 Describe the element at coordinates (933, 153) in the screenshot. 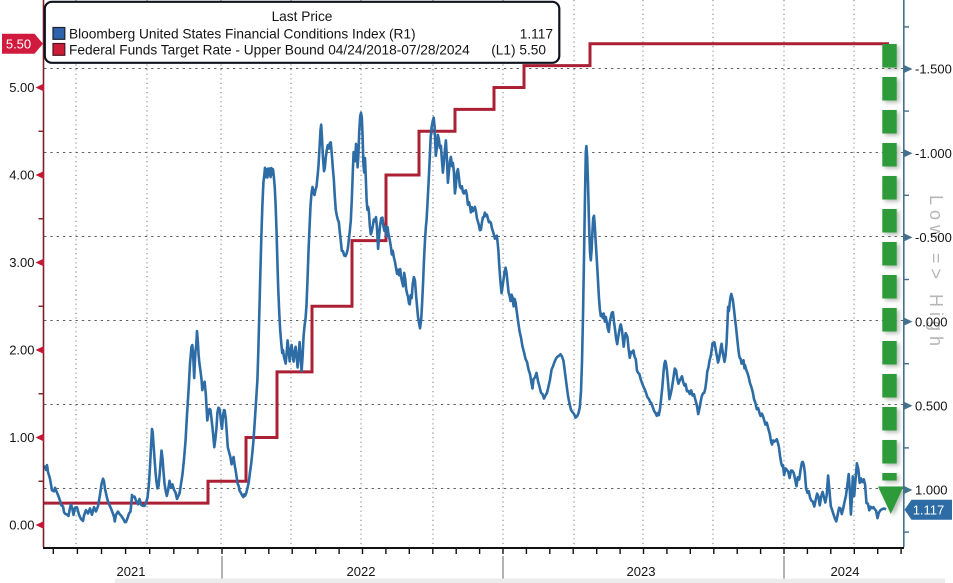

I see `svg-text: -1.000` at that location.